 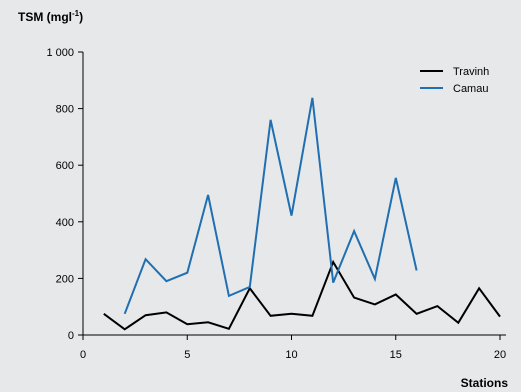 I want to click on legend-label-camau: Camau, so click(x=470, y=89).